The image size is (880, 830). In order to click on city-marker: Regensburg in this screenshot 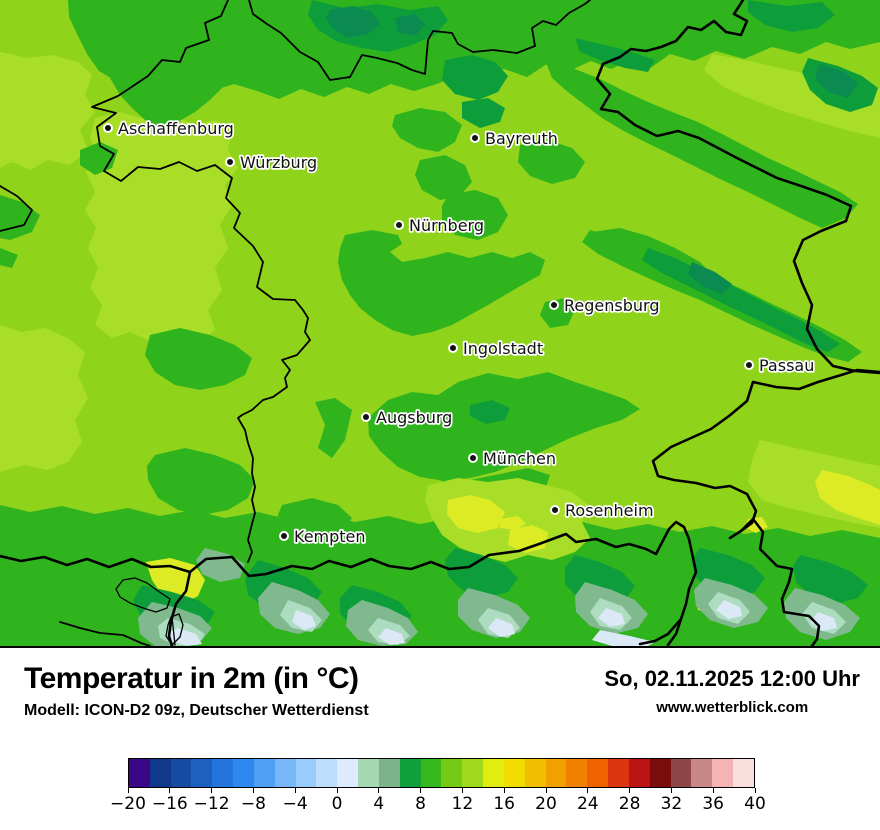, I will do `click(605, 305)`.